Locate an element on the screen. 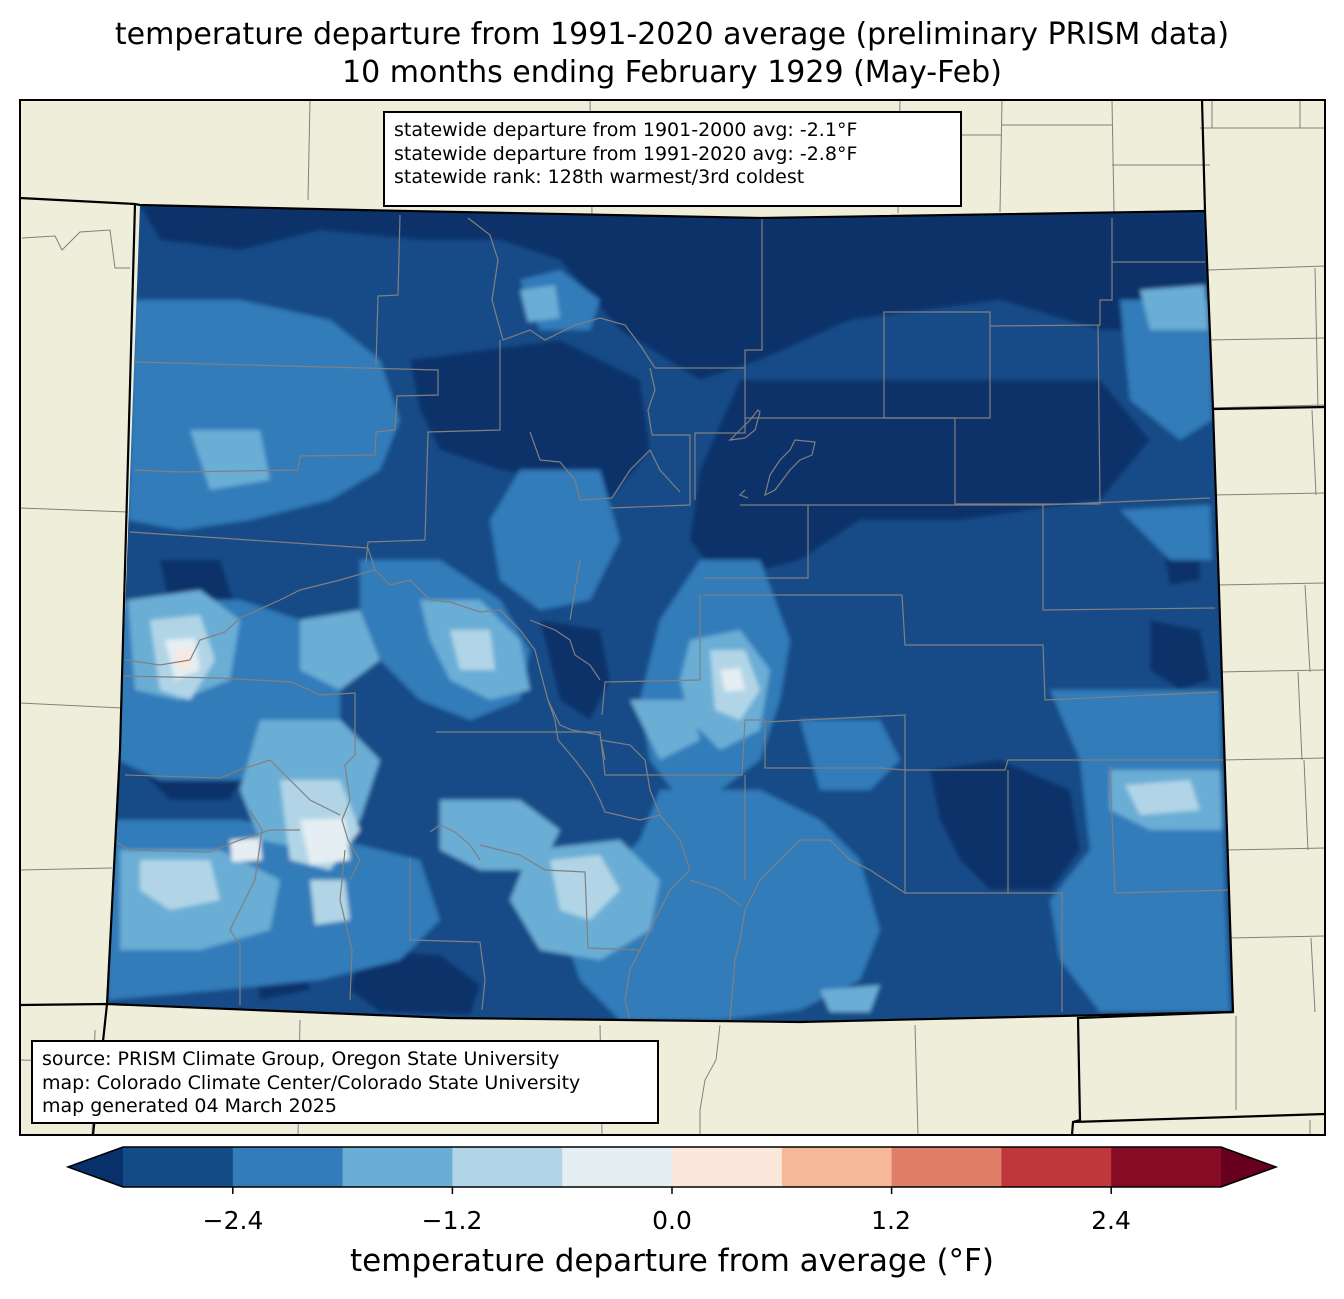  source-generated-date: map generated 04 March 2025 is located at coordinates (189, 1106).